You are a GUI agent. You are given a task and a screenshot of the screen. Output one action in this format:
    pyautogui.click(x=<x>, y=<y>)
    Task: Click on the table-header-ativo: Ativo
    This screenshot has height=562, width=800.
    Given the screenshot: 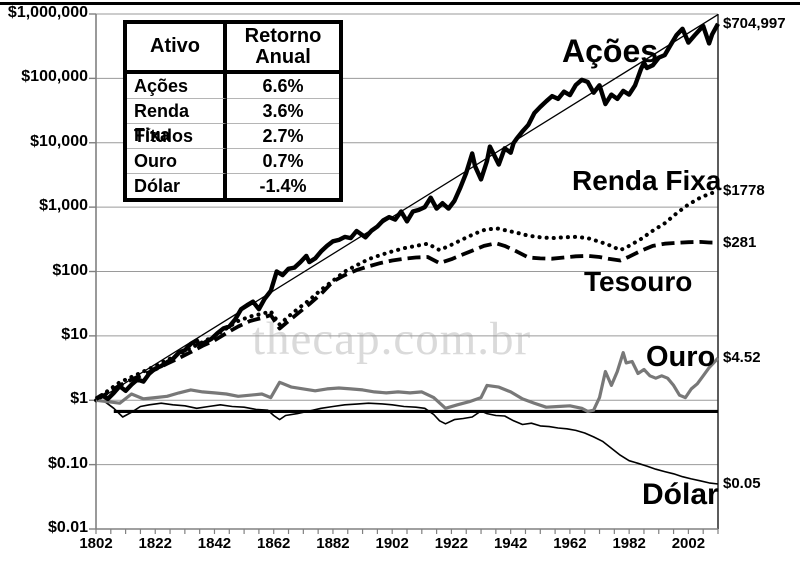 What is the action you would take?
    pyautogui.click(x=177, y=49)
    